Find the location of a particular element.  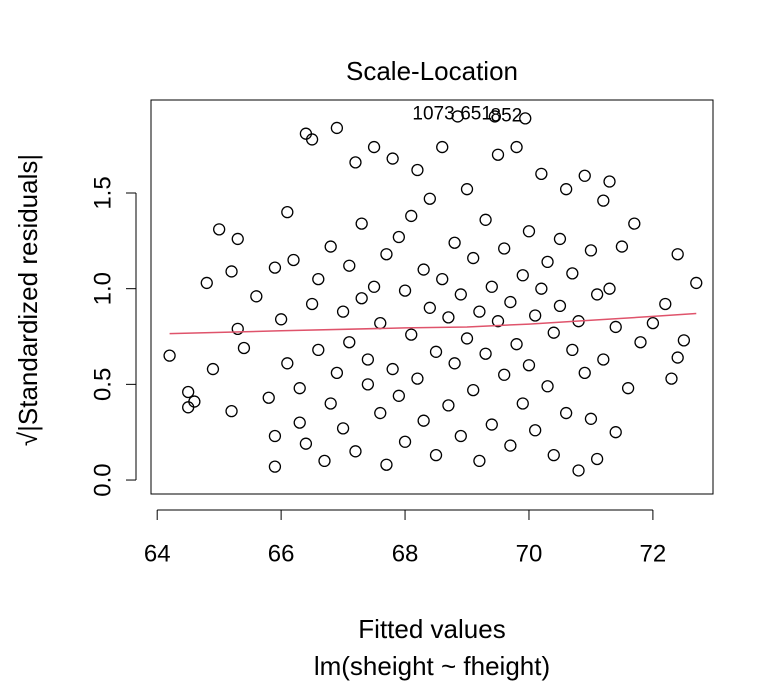

y-axis-label: √|Standardized residuals| is located at coordinates (28, 300).